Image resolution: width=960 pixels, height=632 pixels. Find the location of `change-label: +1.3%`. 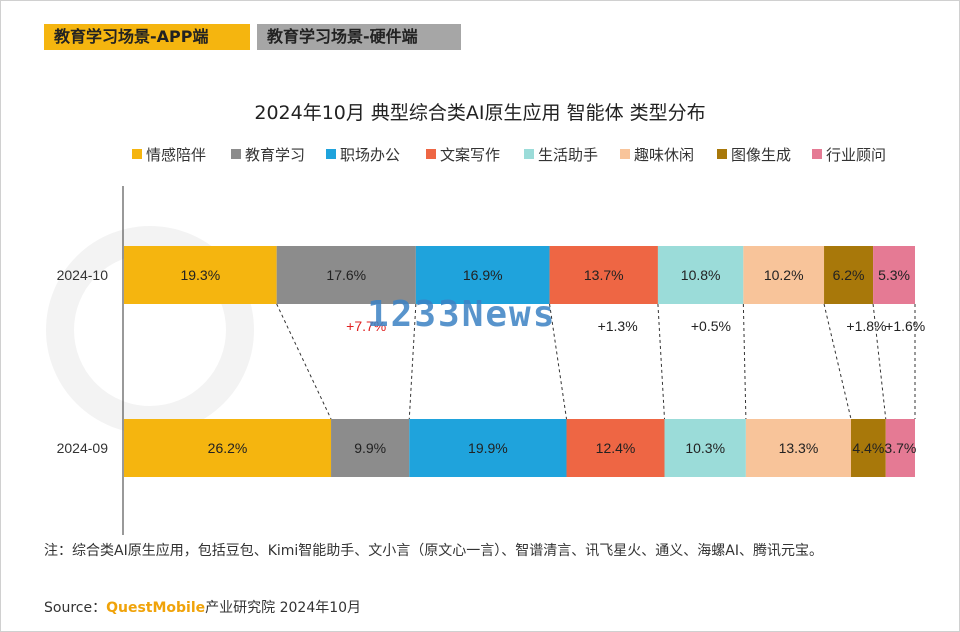

change-label: +1.3% is located at coordinates (618, 326).